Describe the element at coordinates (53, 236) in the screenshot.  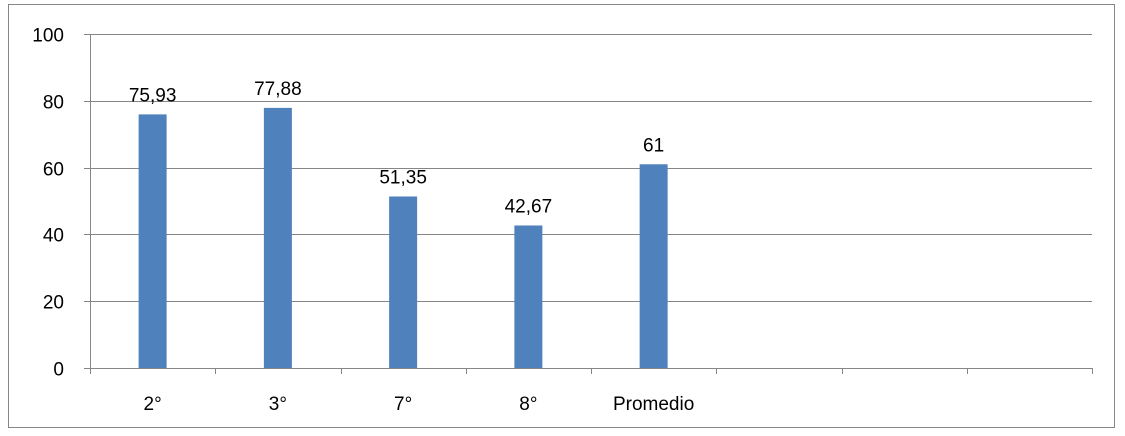
I see `y-tick-label: 40` at that location.